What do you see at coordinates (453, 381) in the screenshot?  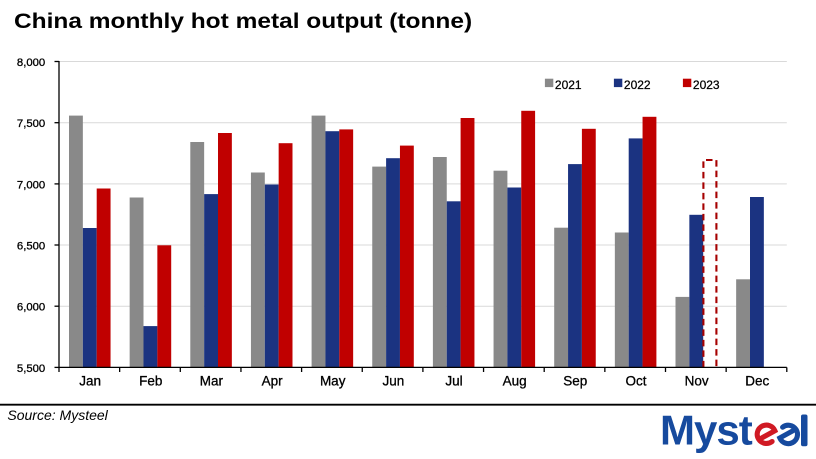 I see `svg-text: Jul` at bounding box center [453, 381].